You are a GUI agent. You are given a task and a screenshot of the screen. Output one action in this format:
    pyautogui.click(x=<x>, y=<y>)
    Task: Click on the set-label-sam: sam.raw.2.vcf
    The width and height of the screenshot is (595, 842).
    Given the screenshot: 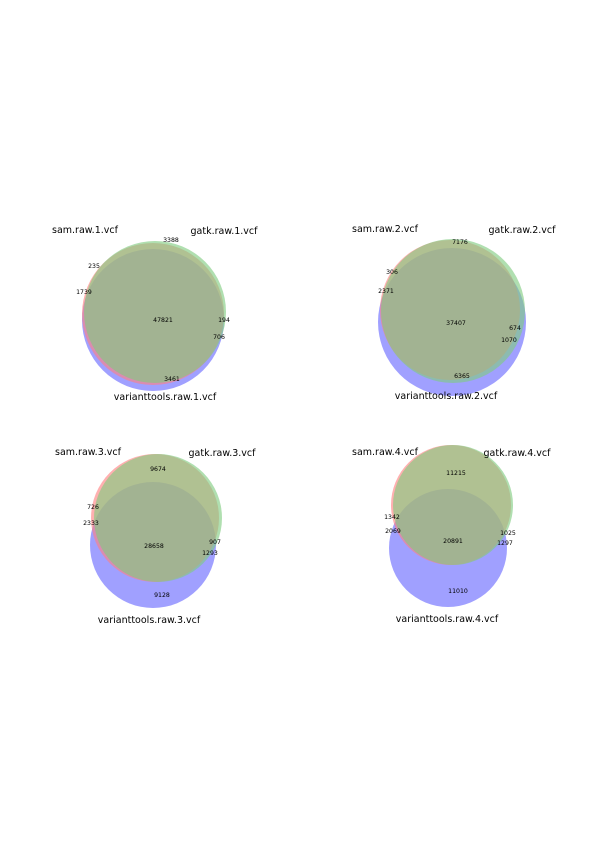 What is the action you would take?
    pyautogui.click(x=385, y=229)
    